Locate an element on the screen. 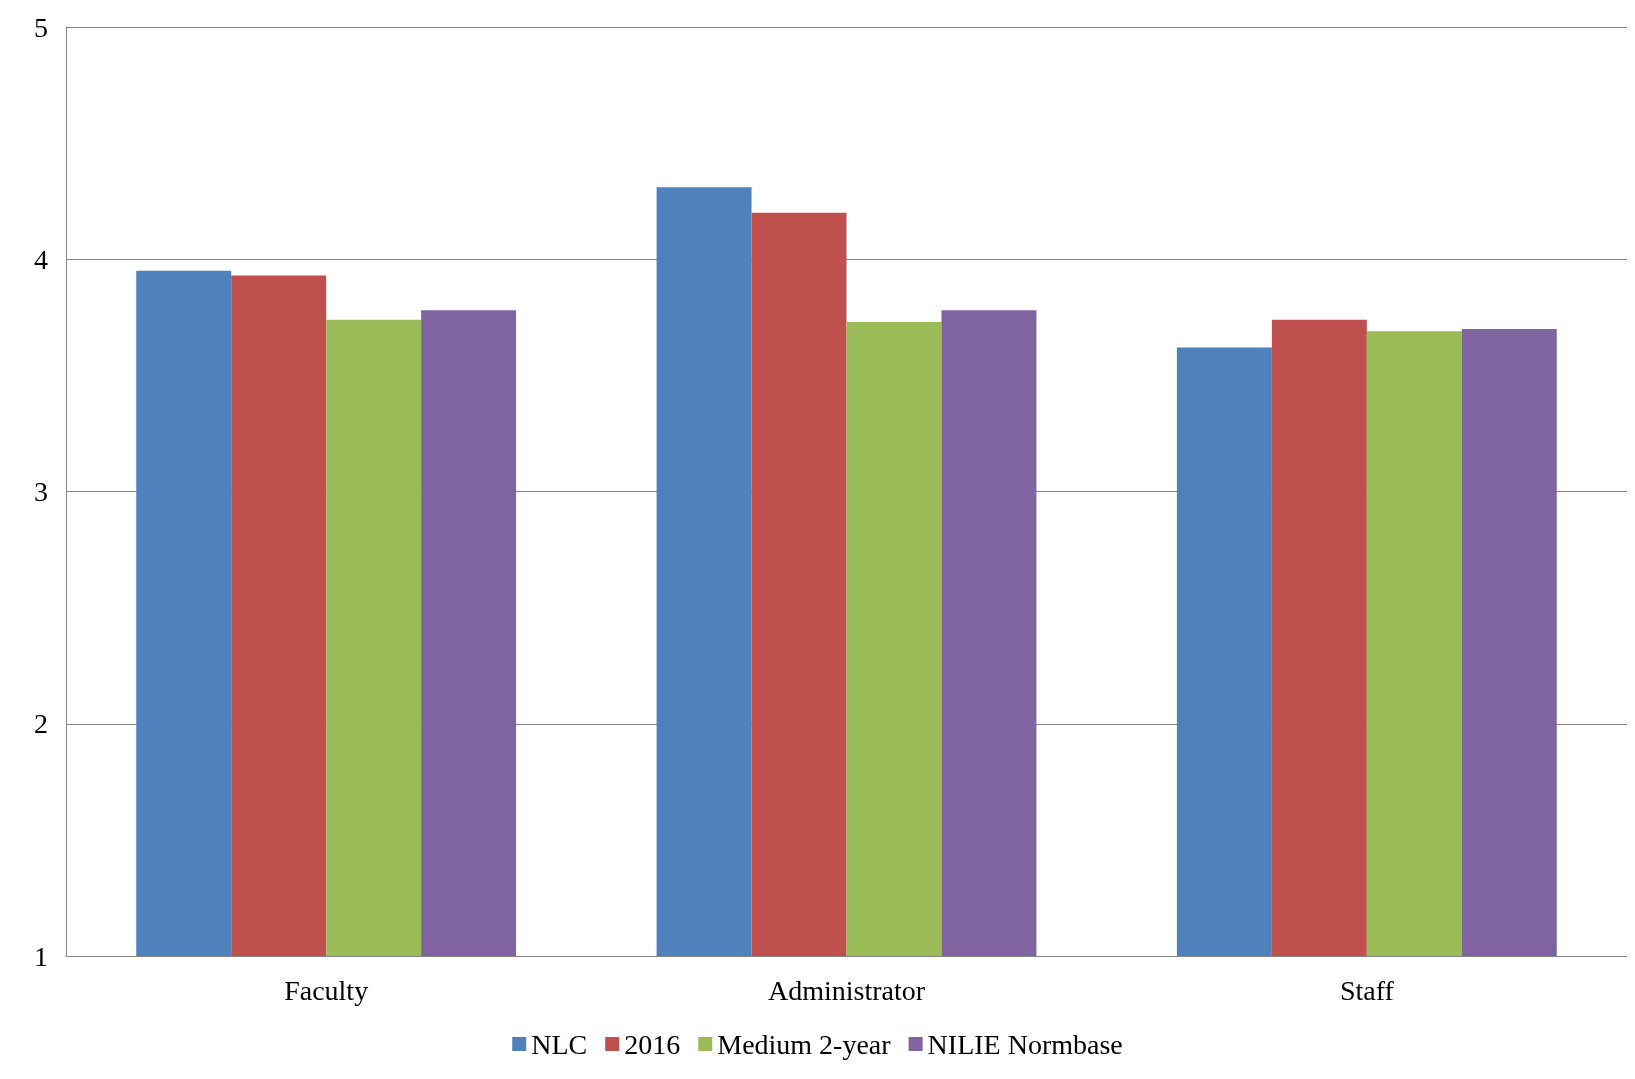 The width and height of the screenshot is (1635, 1079). legend-label: NLC is located at coordinates (559, 1044).